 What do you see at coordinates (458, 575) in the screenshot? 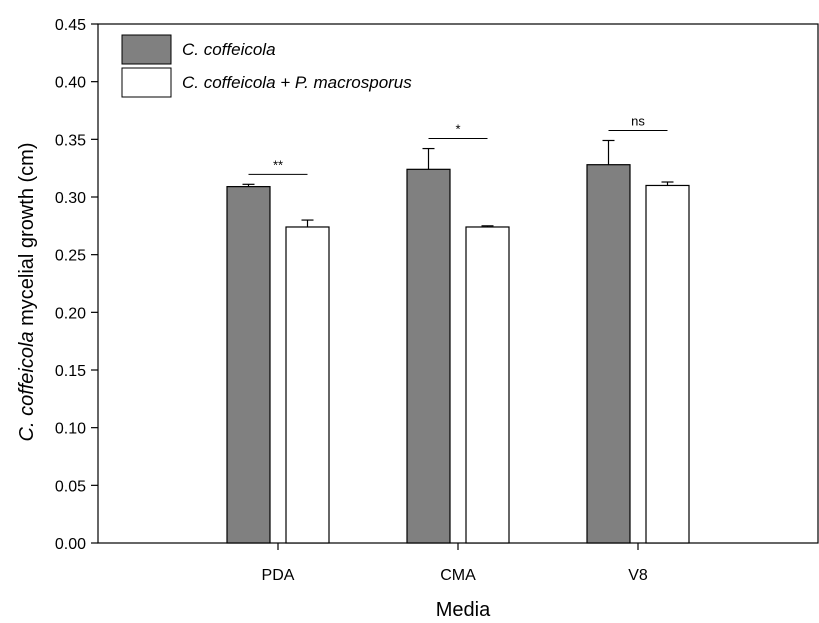
I see `x-tick-label: CMA` at bounding box center [458, 575].